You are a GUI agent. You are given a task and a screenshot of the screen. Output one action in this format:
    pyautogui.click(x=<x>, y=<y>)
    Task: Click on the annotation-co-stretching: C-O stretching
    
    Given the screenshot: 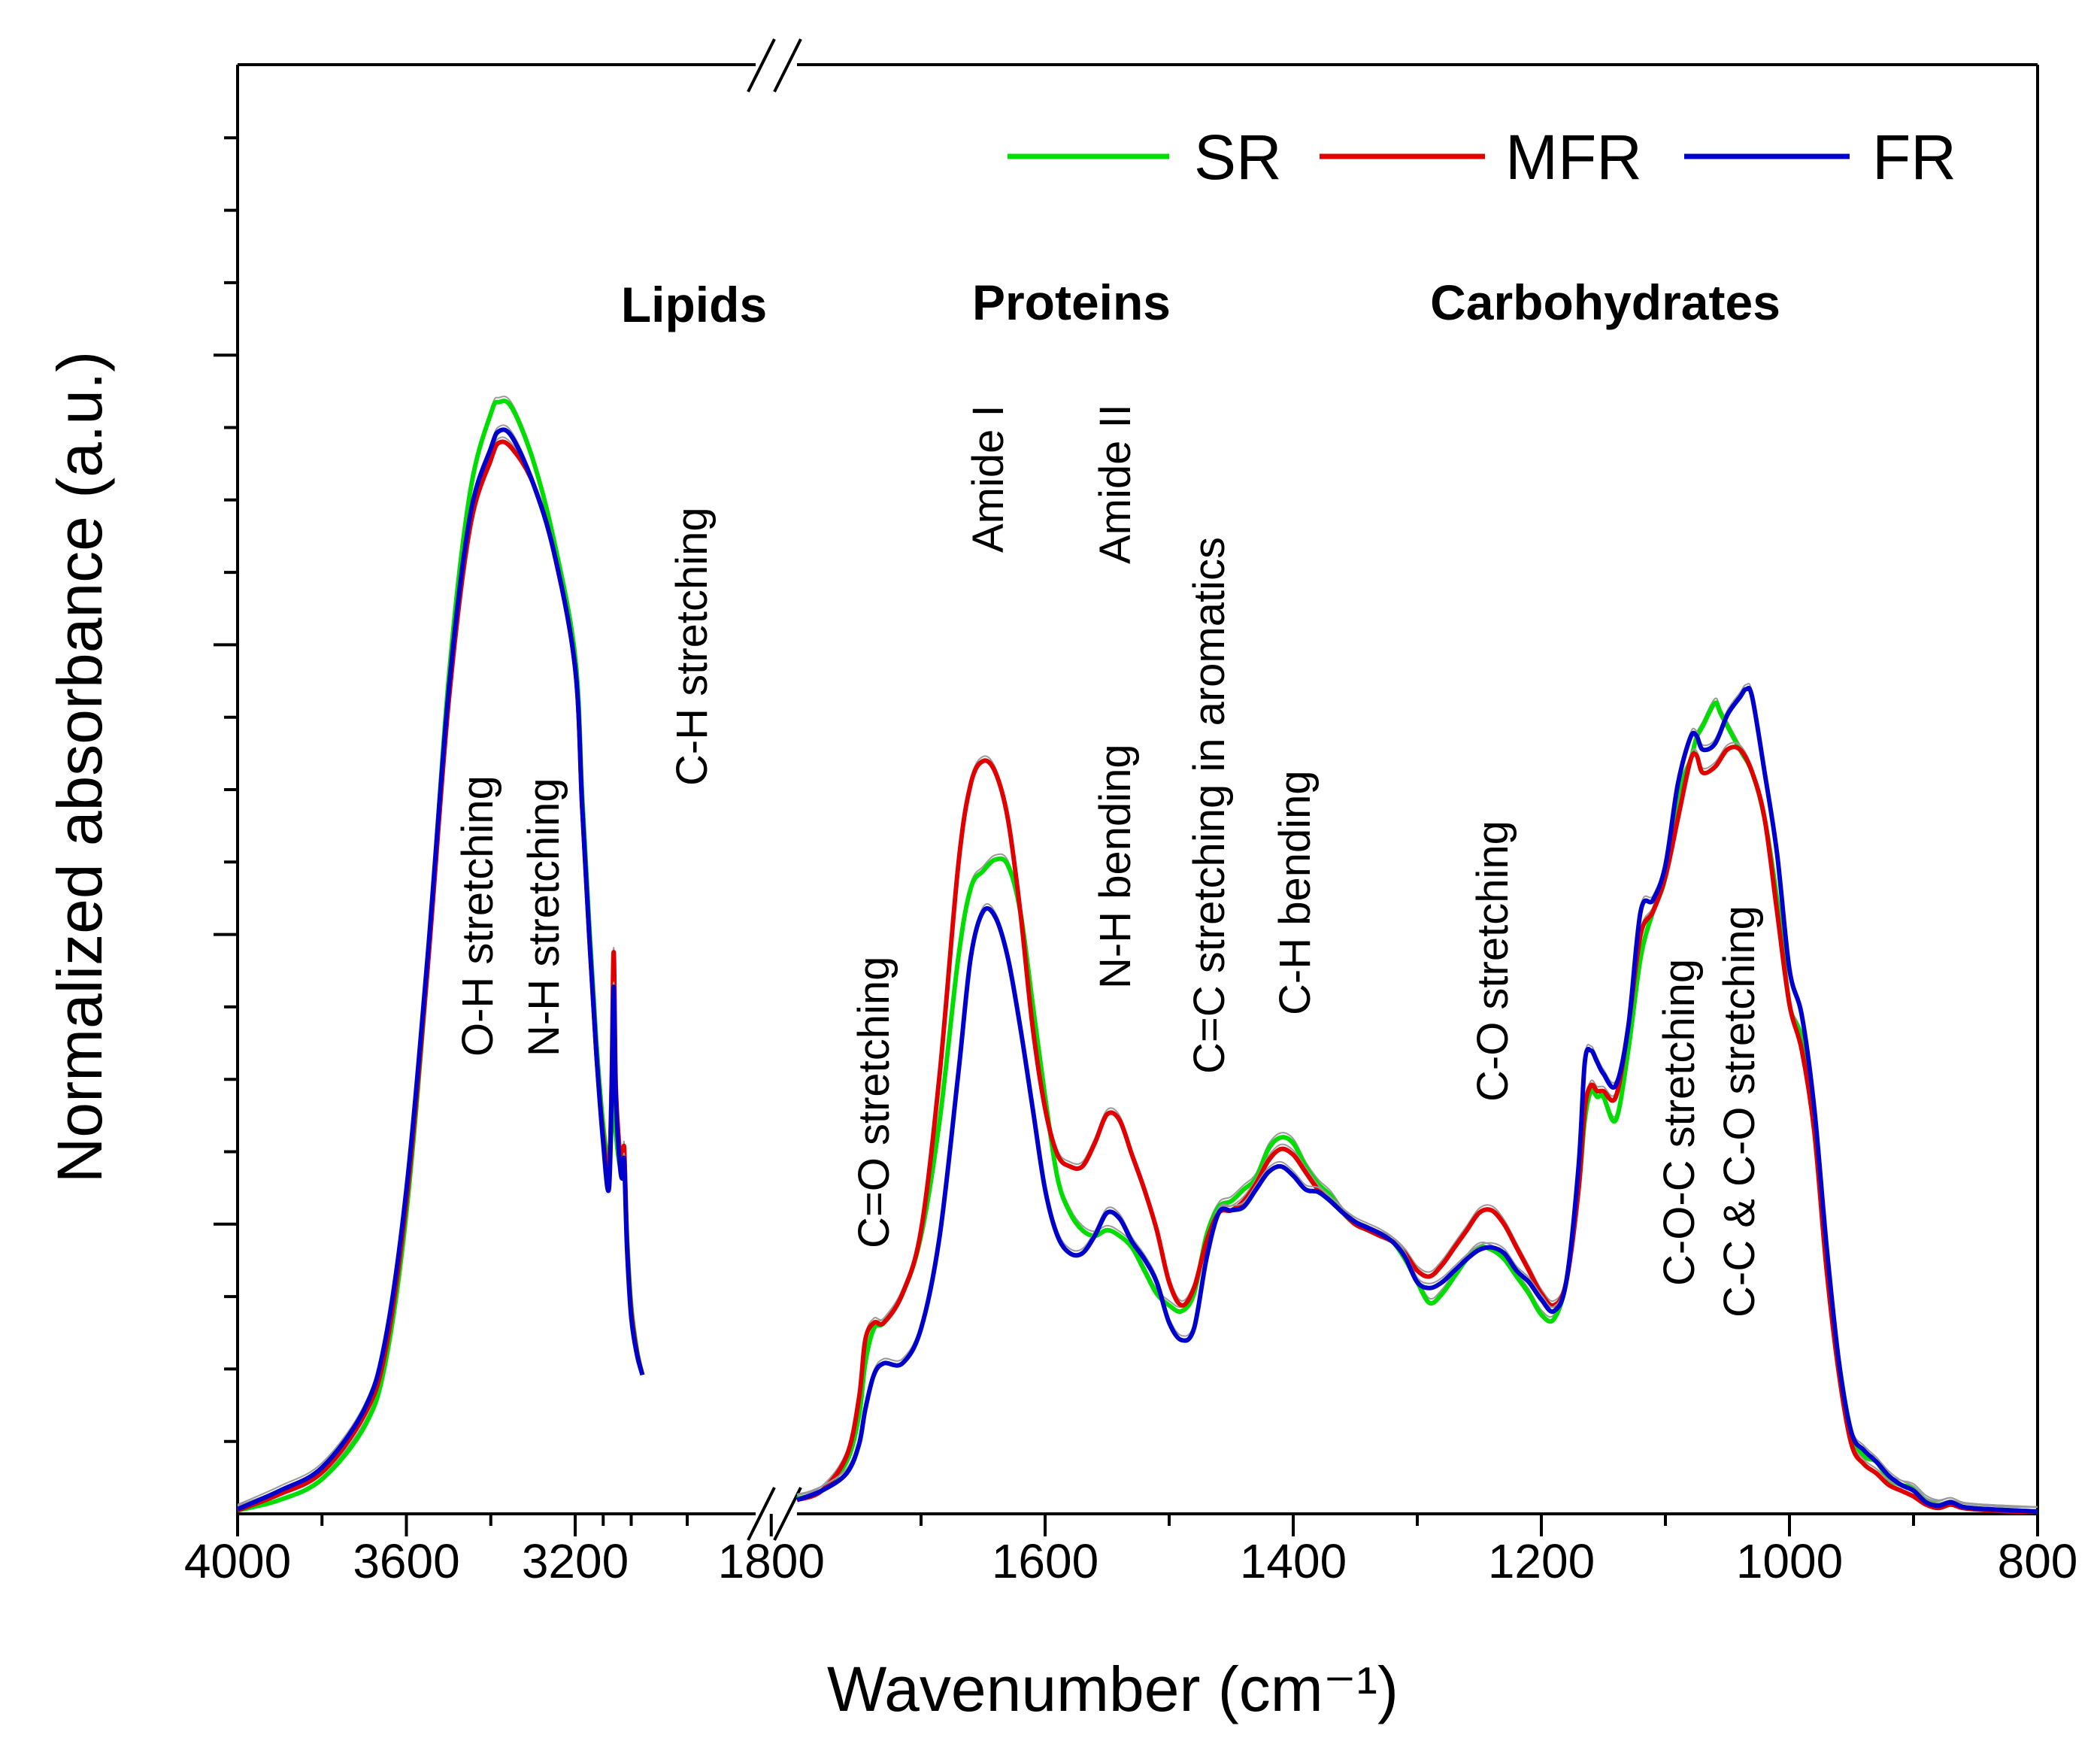 What is the action you would take?
    pyautogui.click(x=1492, y=961)
    